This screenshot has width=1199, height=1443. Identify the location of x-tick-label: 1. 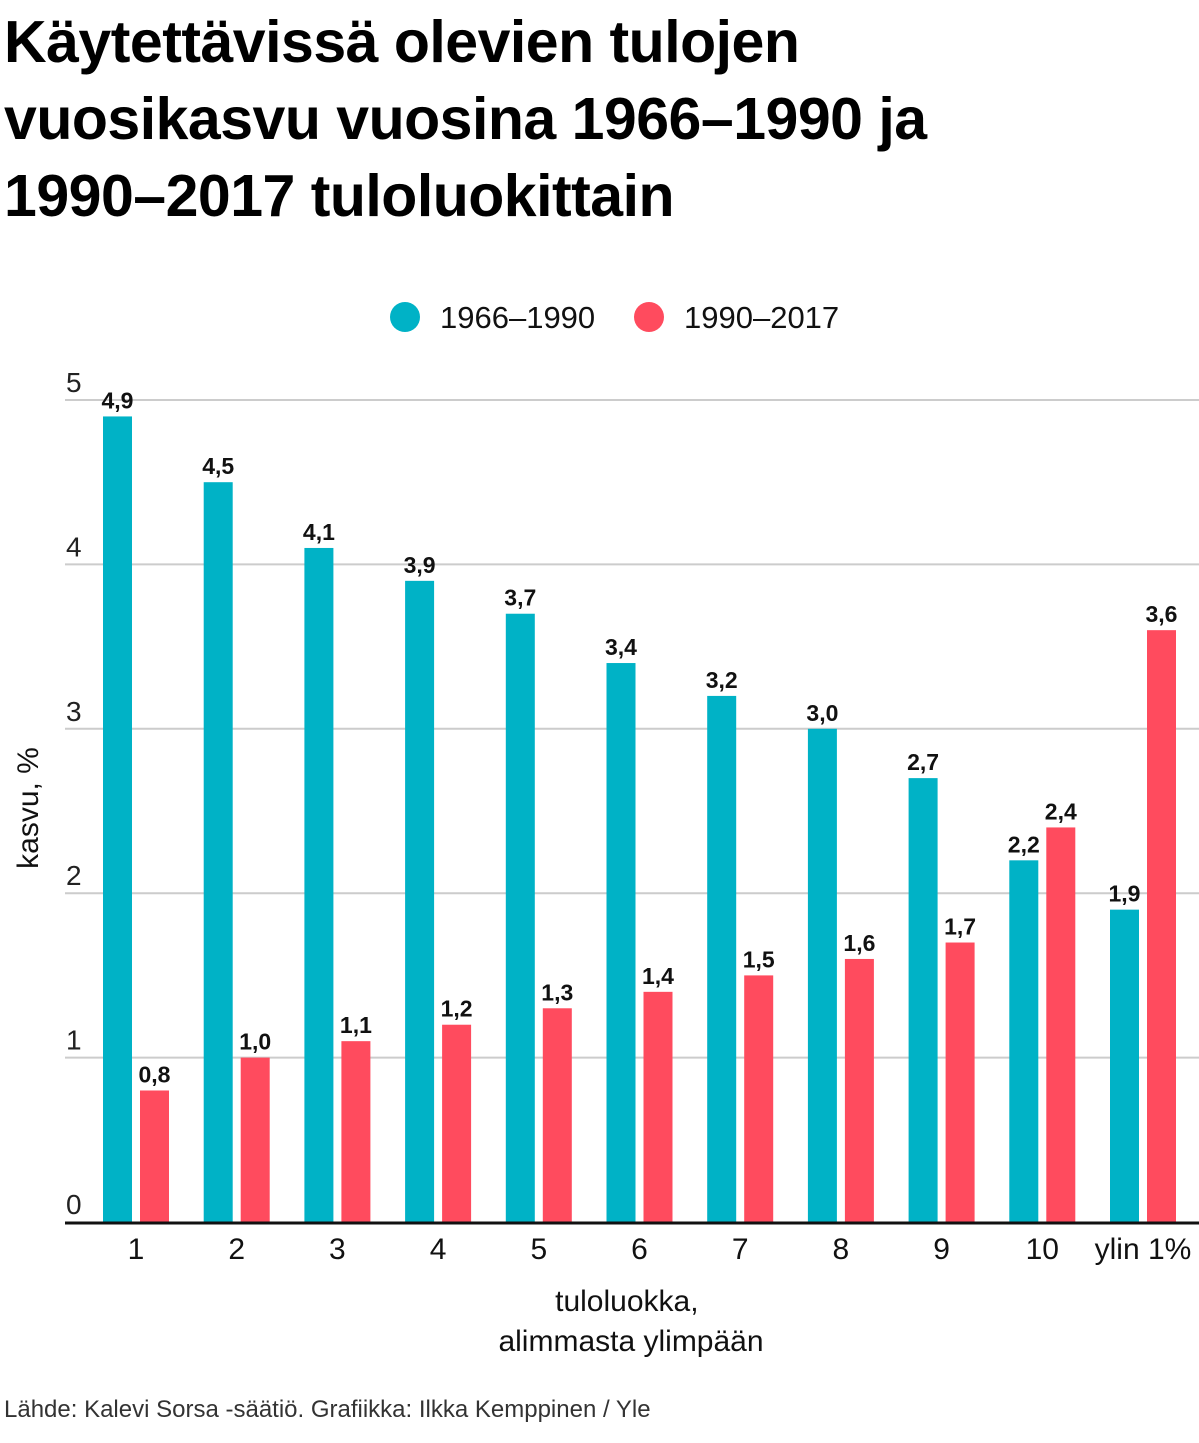
(136, 1249).